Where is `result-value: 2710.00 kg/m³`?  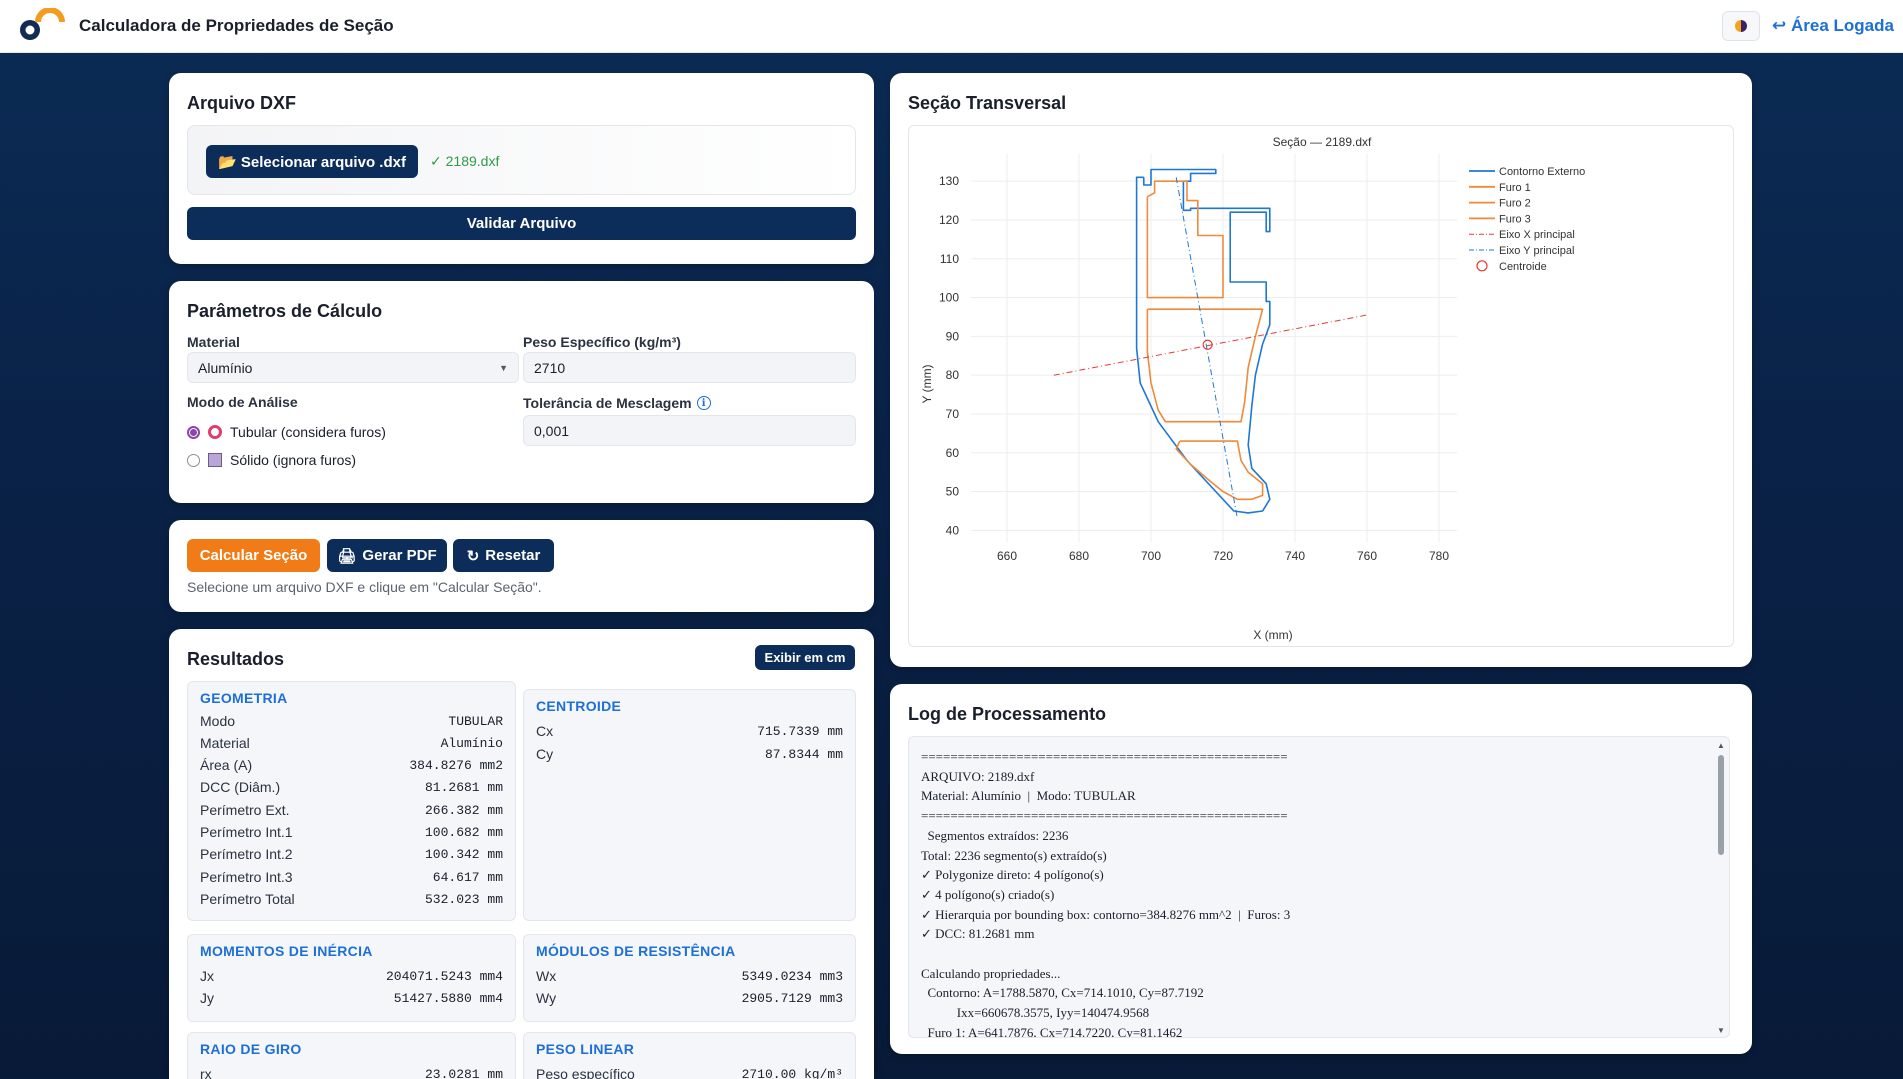
result-value: 2710.00 kg/m³ is located at coordinates (792, 1072).